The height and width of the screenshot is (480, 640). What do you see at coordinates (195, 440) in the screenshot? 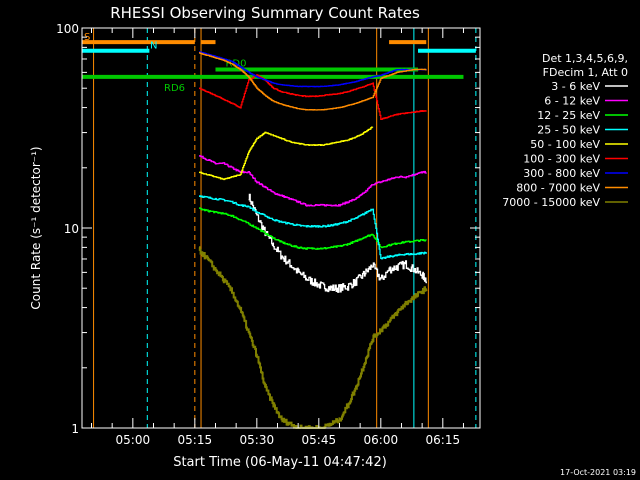
I see `x-tick-label-1: 05:15` at bounding box center [195, 440].